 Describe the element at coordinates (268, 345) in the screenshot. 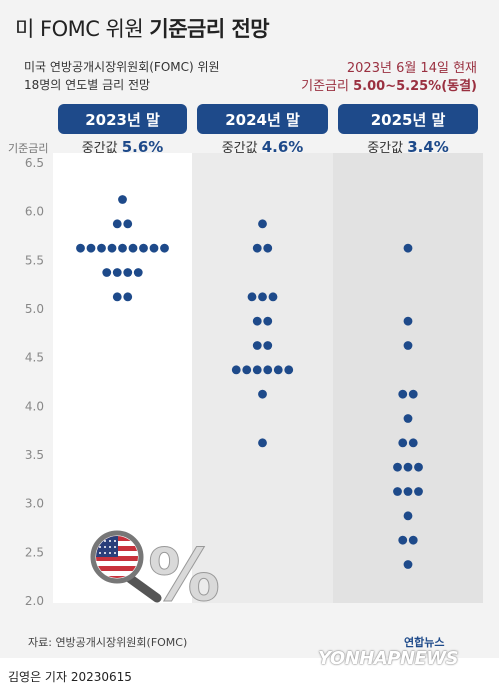

I see `dot-2-4.625-2` at that location.